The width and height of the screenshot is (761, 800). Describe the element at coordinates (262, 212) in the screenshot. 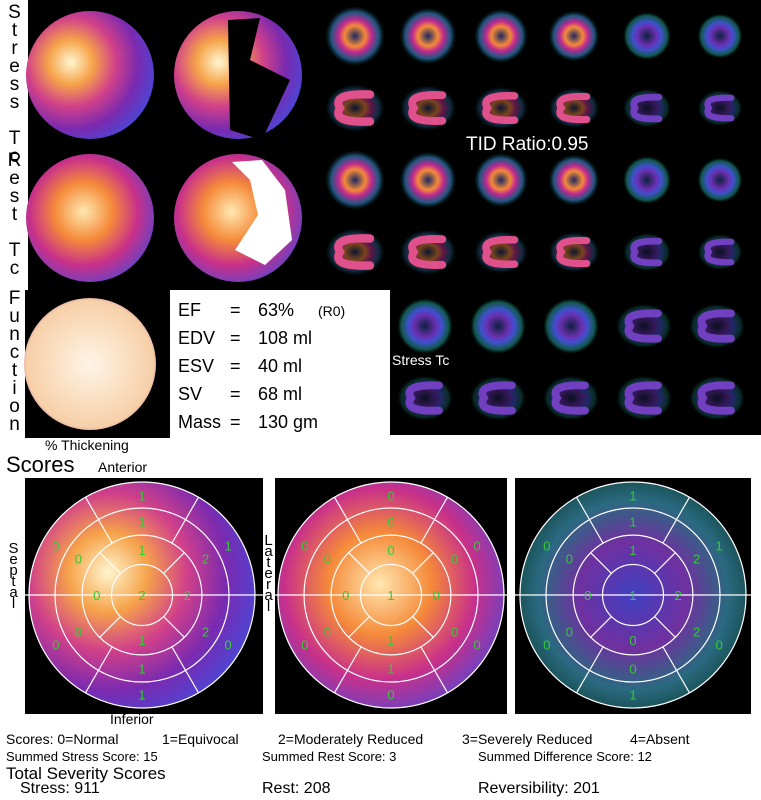

I see `reversible-region` at that location.